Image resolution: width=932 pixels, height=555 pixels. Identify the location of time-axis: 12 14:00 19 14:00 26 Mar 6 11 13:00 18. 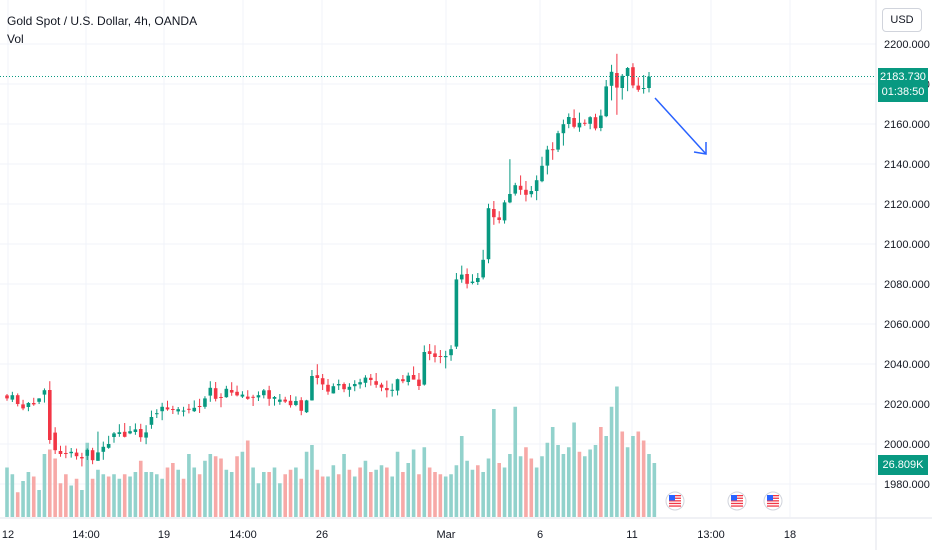
(466, 529).